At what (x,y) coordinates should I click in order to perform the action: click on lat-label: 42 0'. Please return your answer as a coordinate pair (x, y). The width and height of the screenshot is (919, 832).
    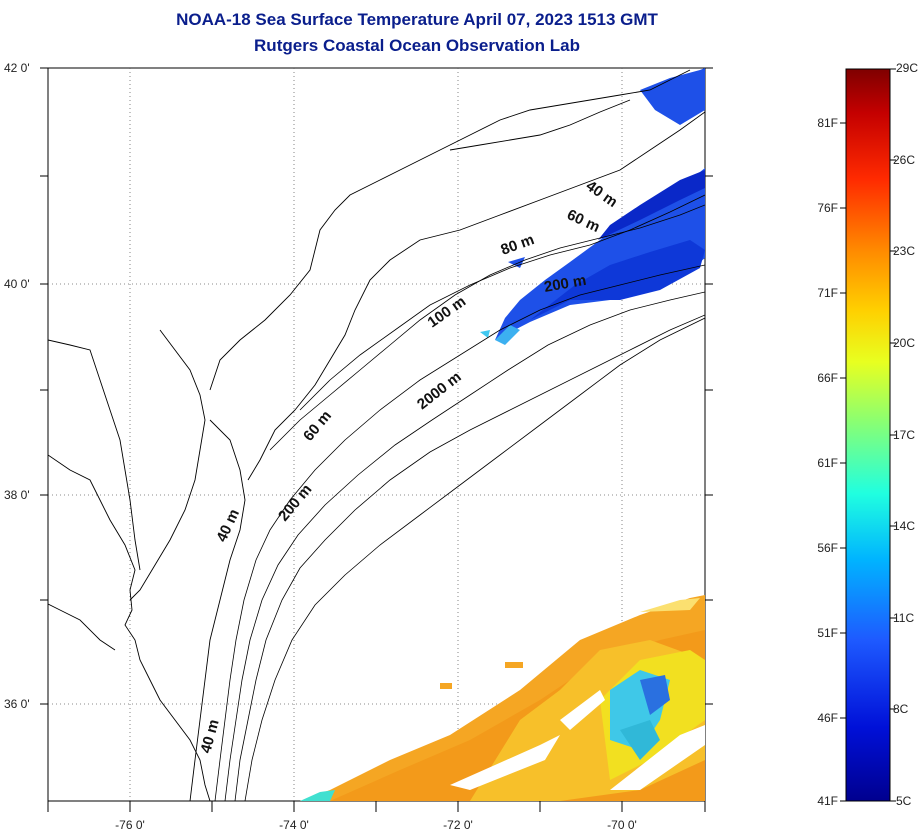
    Looking at the image, I should click on (17, 68).